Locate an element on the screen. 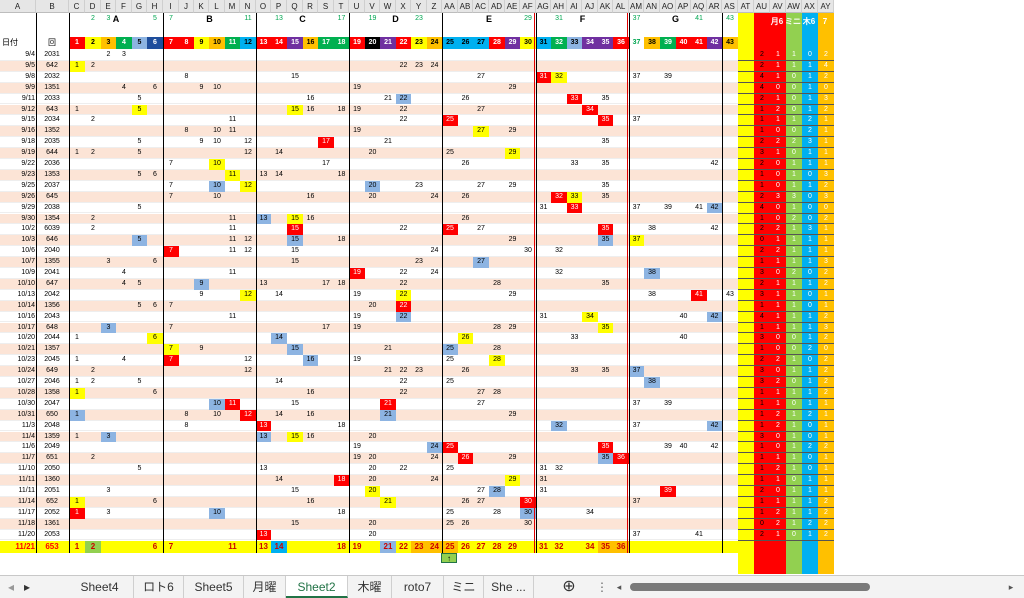 The image size is (1024, 598). tab-sheet5: Sheet5 is located at coordinates (214, 587).